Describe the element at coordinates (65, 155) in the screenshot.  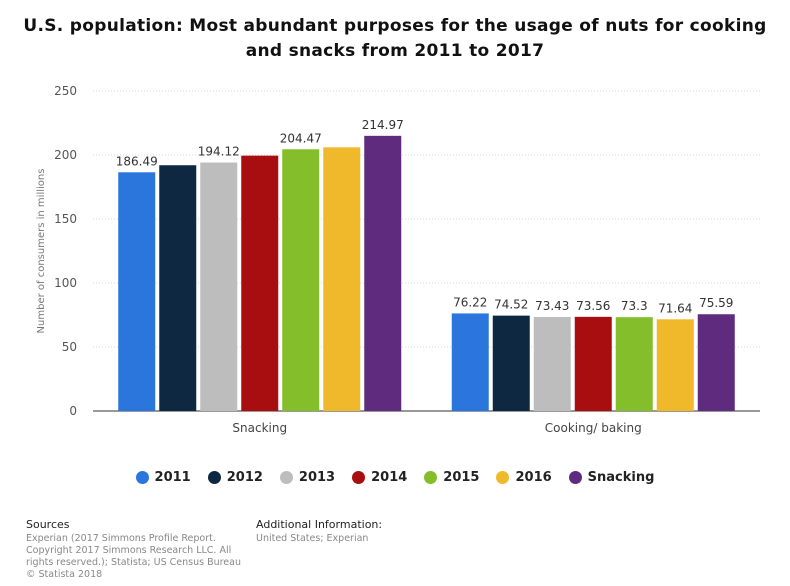
I see `y-tick-label: 200` at that location.